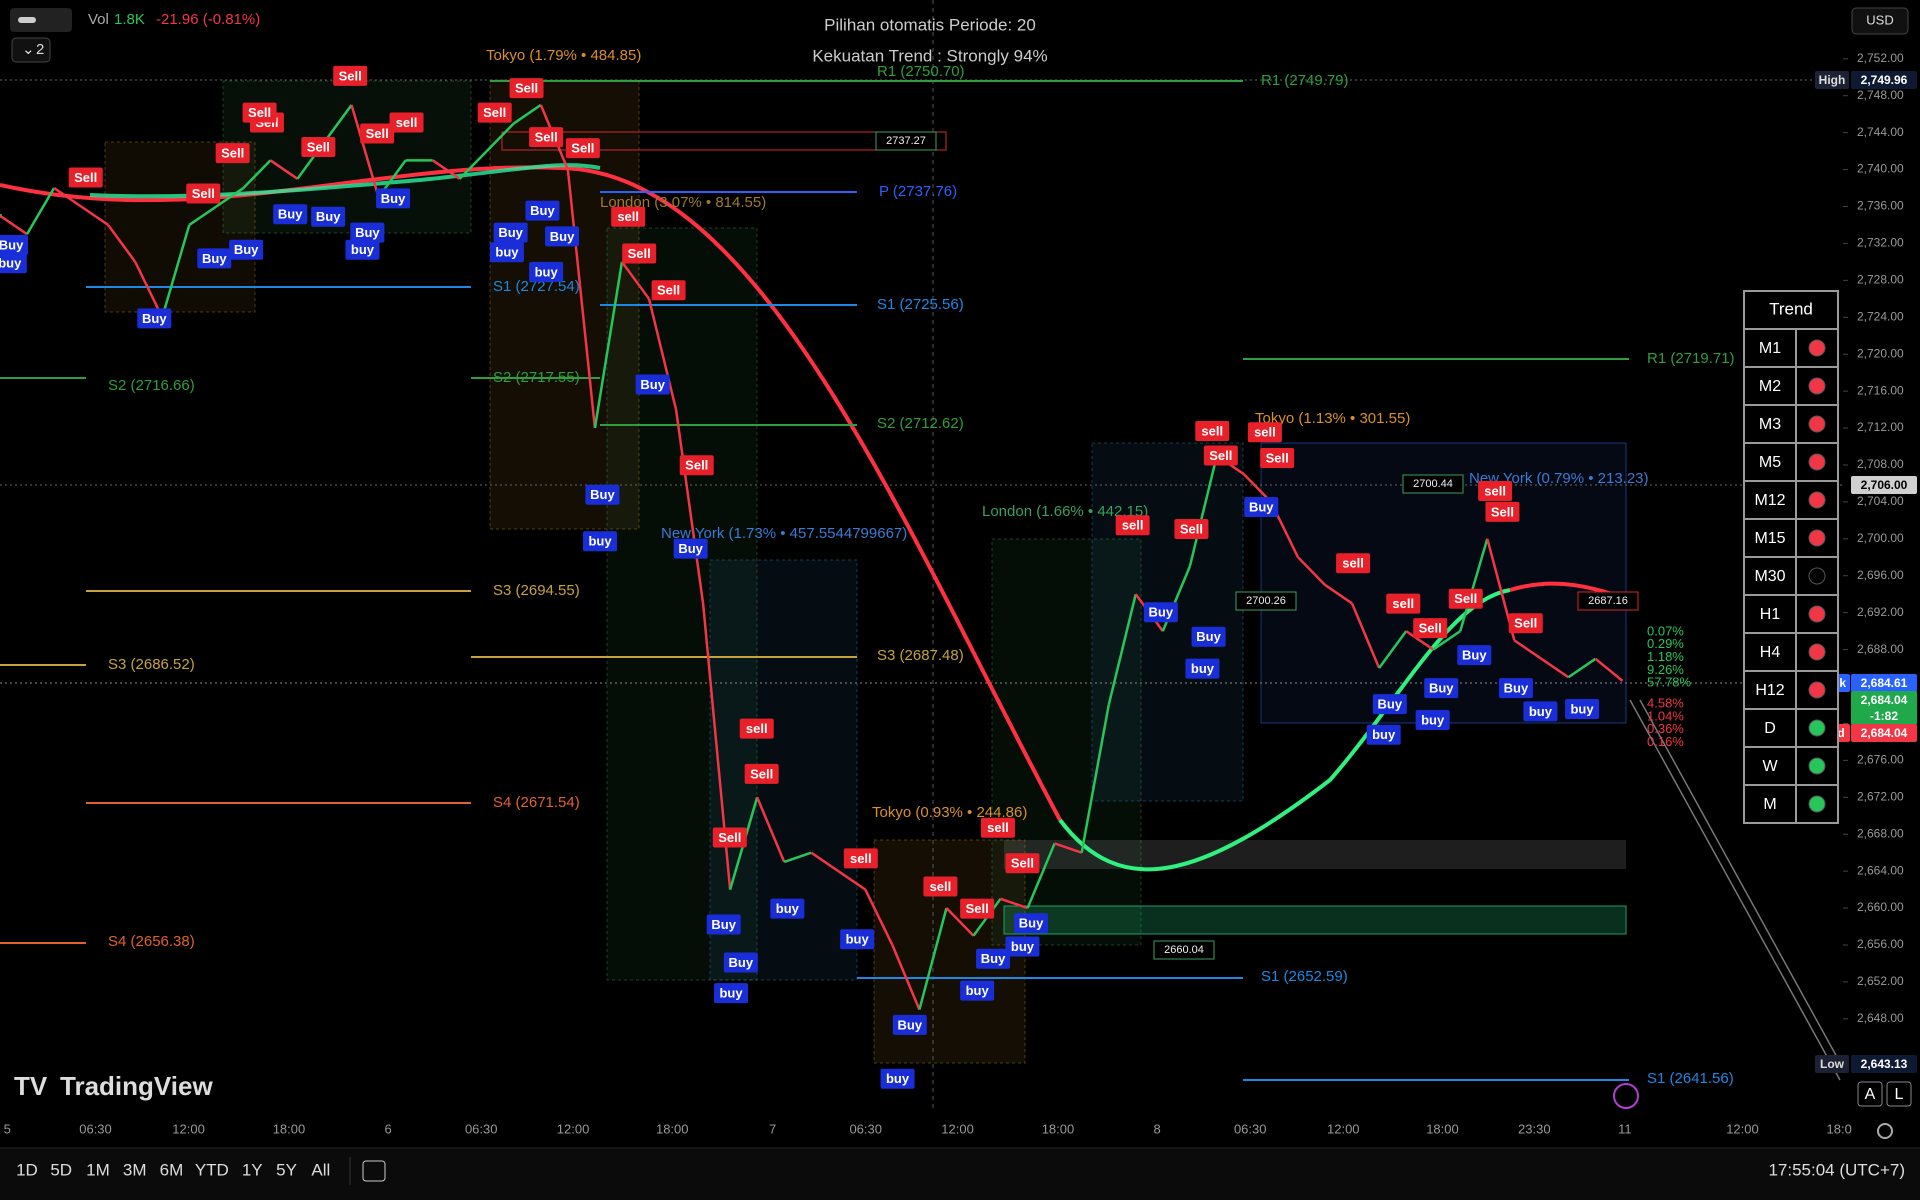 The image size is (1920, 1200). I want to click on price-tick-label: 2,700.00, so click(1880, 538).